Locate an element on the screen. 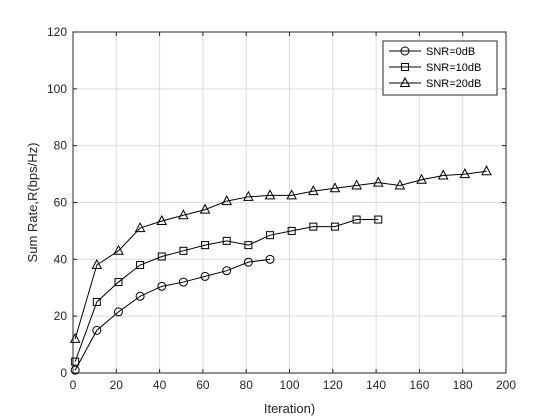  x-tick-label: 0 is located at coordinates (73, 385).